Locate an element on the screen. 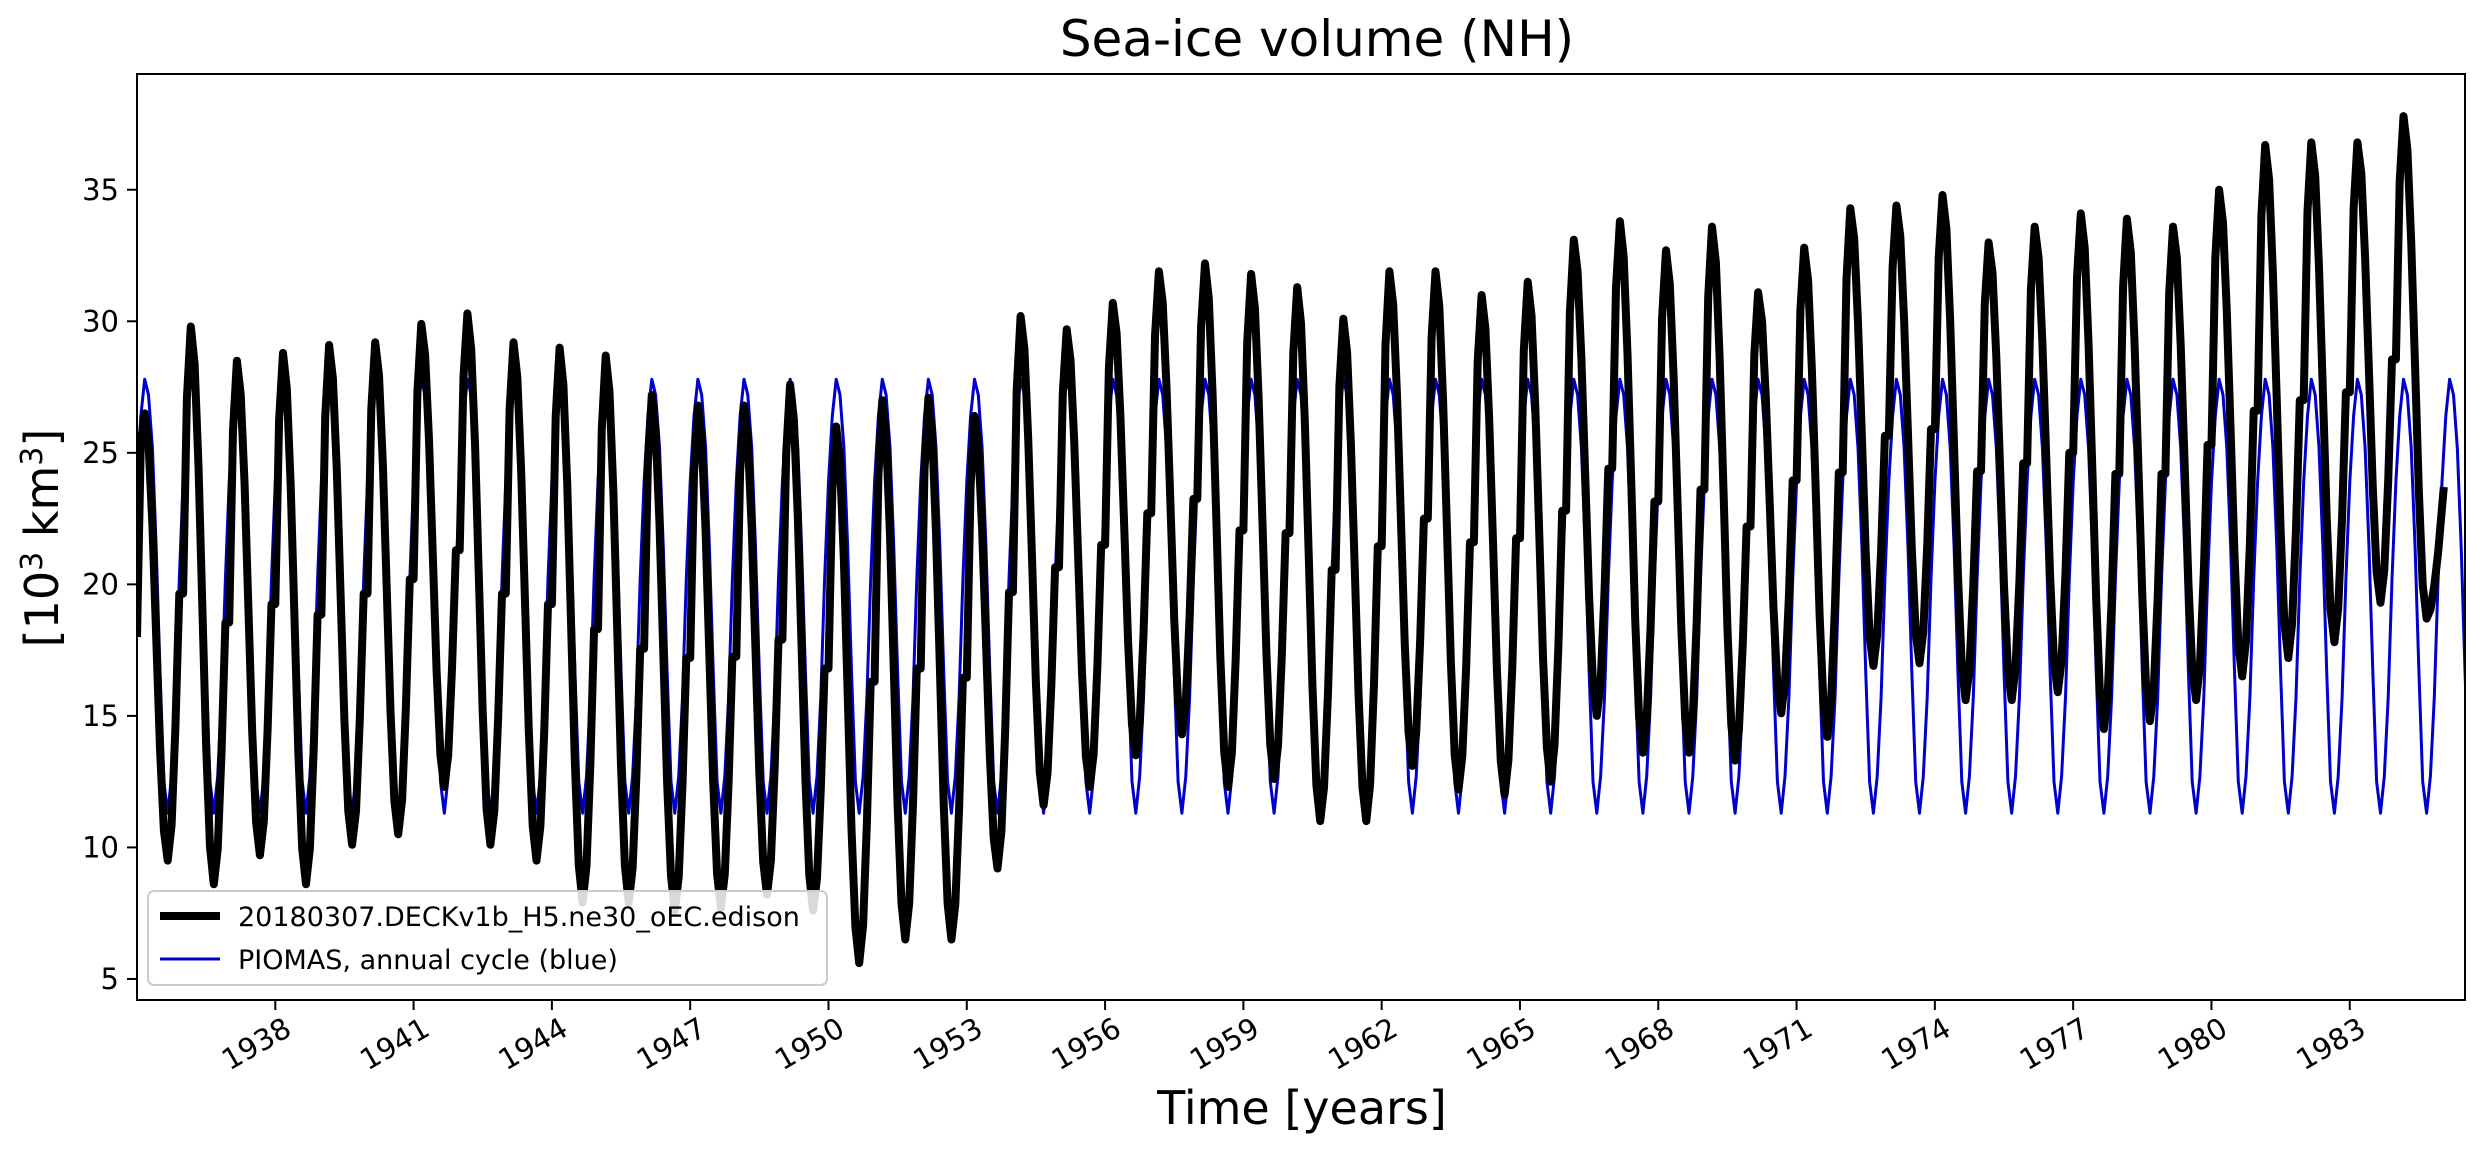 This screenshot has height=1151, width=2484. x-tick-label: 1947 is located at coordinates (671, 1044).